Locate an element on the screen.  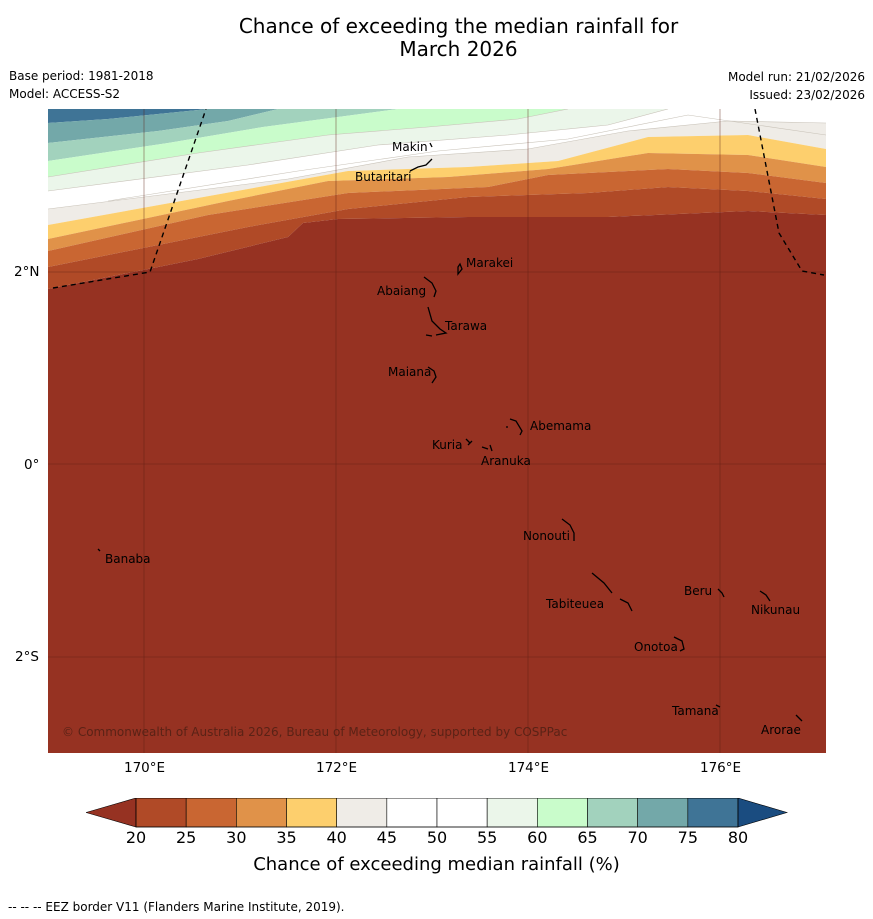
colorbar-frame is located at coordinates (437, 813).